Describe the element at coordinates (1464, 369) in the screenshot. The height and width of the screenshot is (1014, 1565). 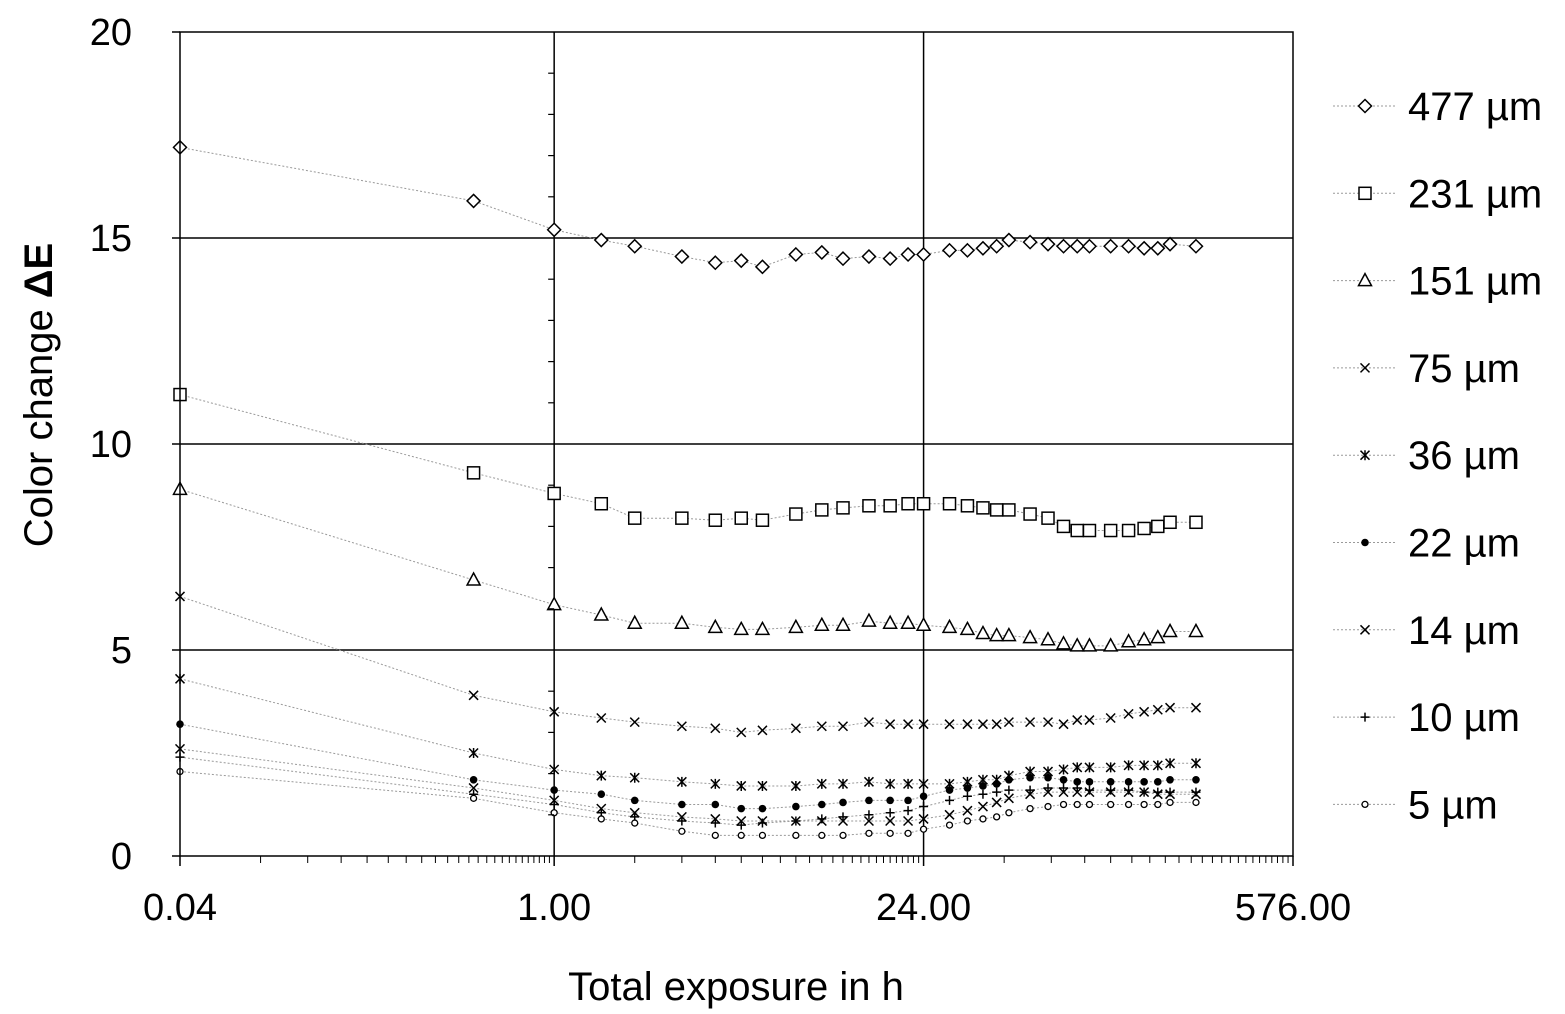
I see `legend-label: 75 µm` at that location.